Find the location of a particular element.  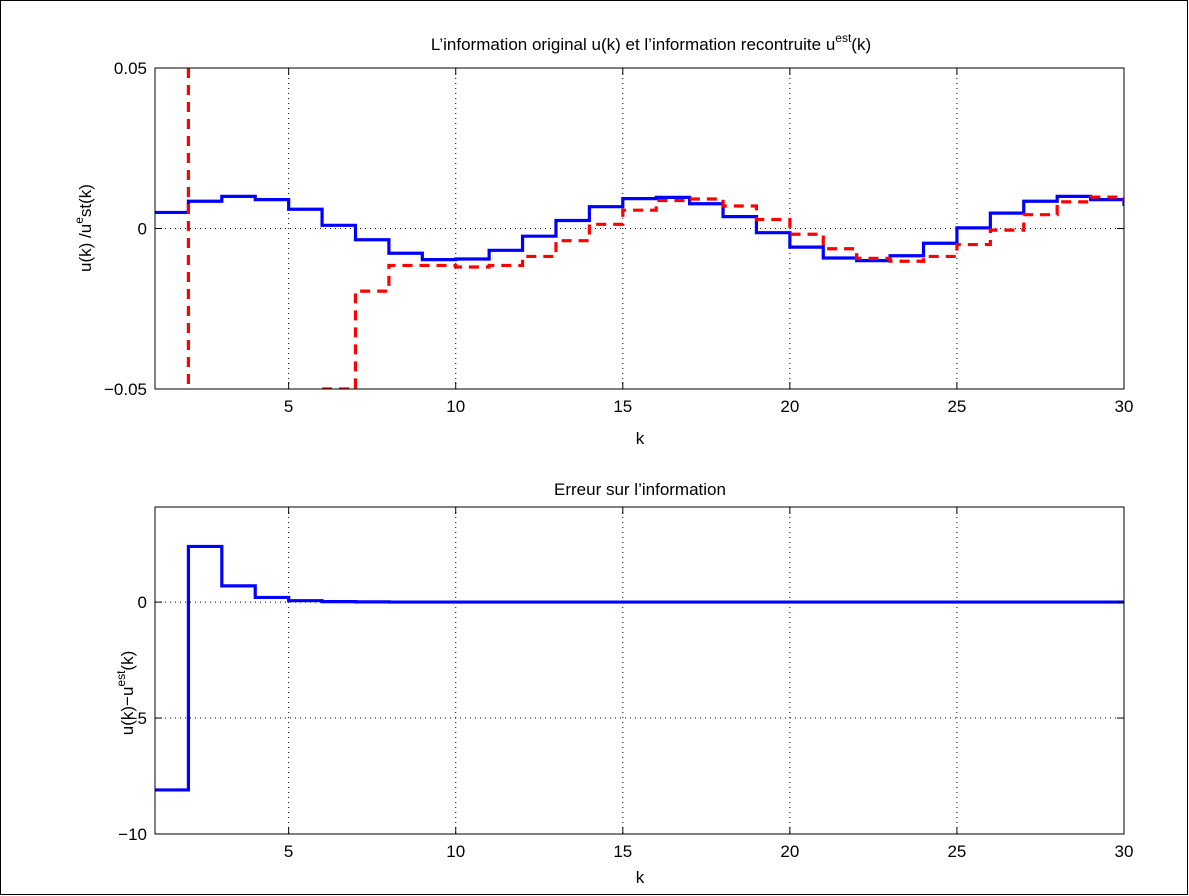

y-tick-label: −5 is located at coordinates (137, 718).